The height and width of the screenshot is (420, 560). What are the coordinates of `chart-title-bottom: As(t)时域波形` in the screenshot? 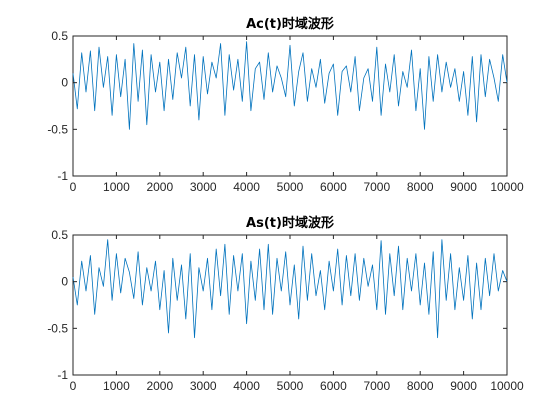 It's located at (290, 223).